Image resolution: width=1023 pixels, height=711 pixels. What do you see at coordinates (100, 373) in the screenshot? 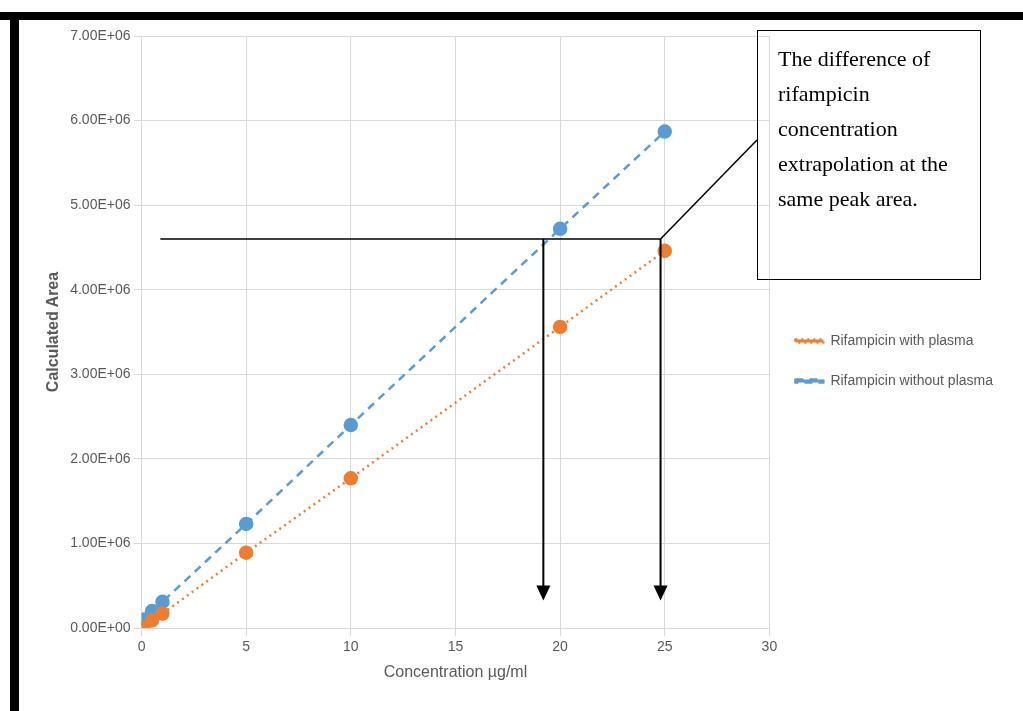
I see `y-tick-label: 3.00E+06` at bounding box center [100, 373].